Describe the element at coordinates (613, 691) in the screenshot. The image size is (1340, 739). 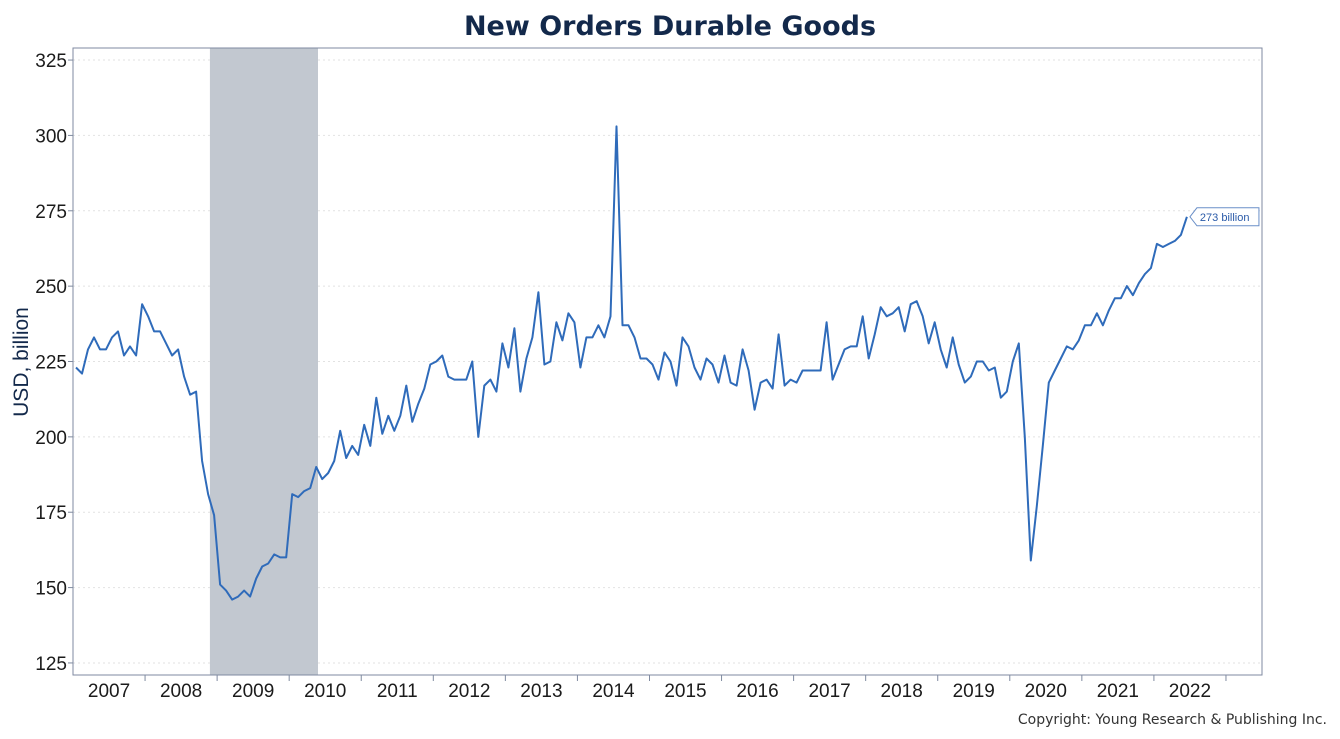
I see `x-tick-label: 2014` at that location.